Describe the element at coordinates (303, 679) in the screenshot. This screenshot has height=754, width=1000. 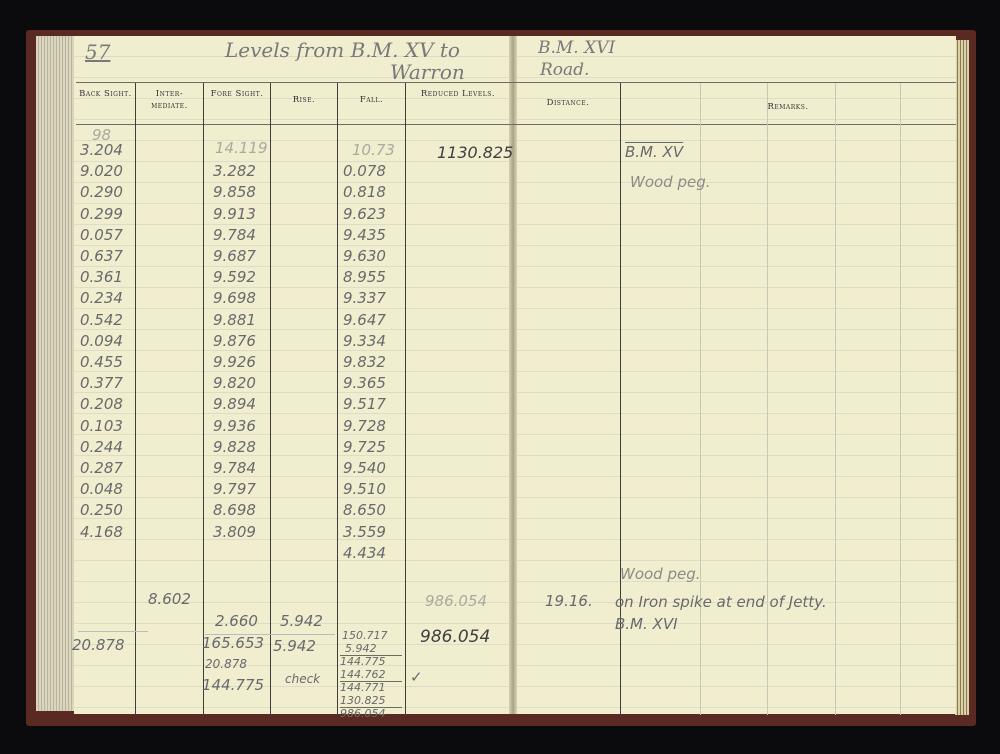
I see `check-label: check` at that location.